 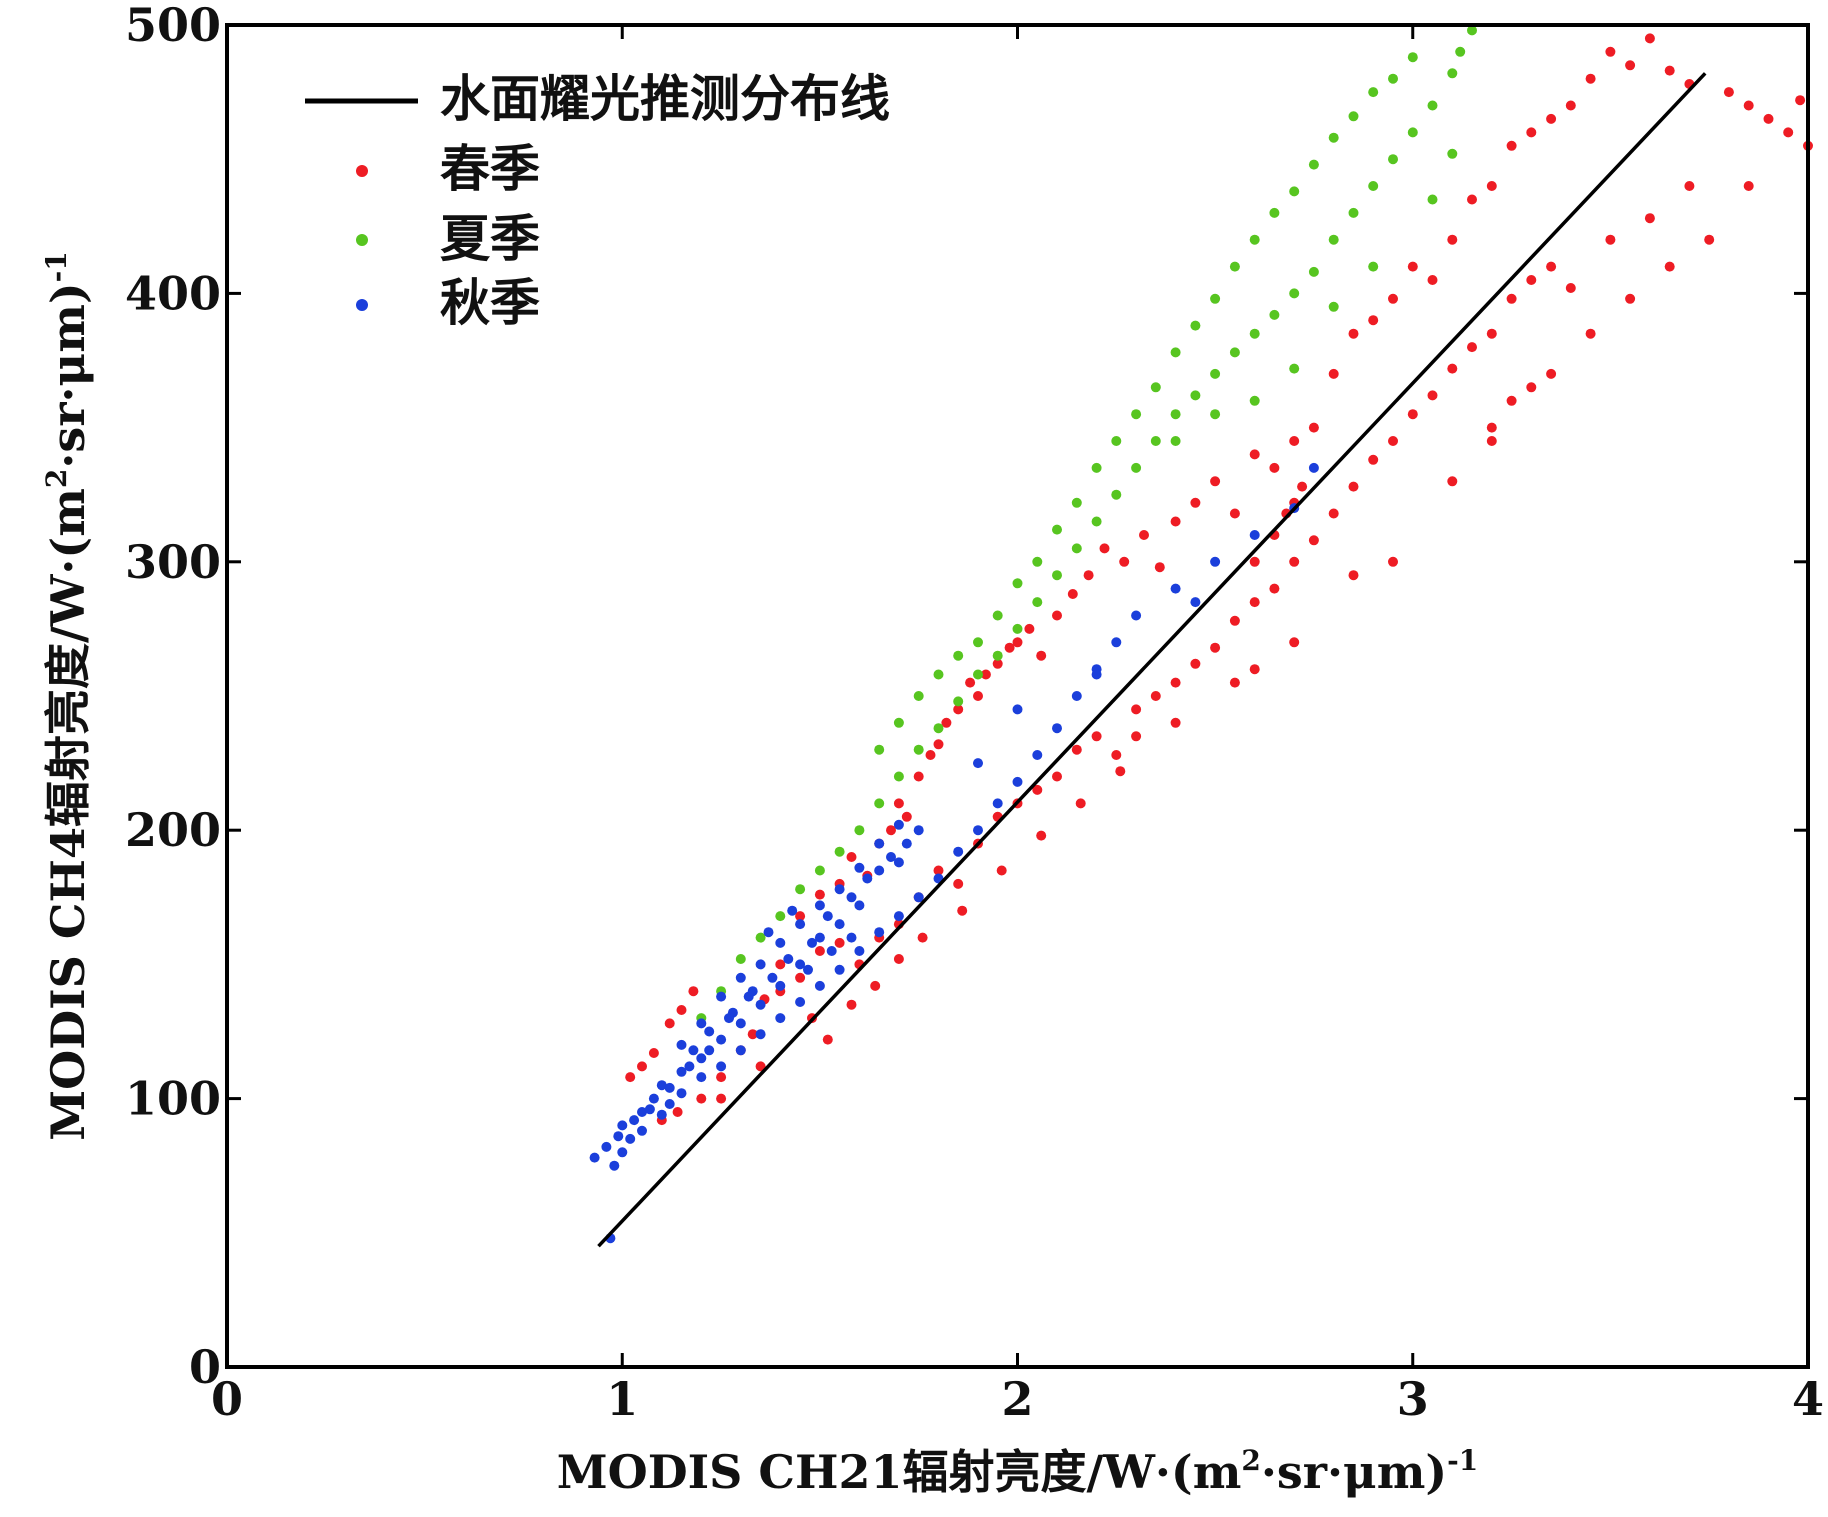 I want to click on y-tick-label: 400, so click(x=173, y=293).